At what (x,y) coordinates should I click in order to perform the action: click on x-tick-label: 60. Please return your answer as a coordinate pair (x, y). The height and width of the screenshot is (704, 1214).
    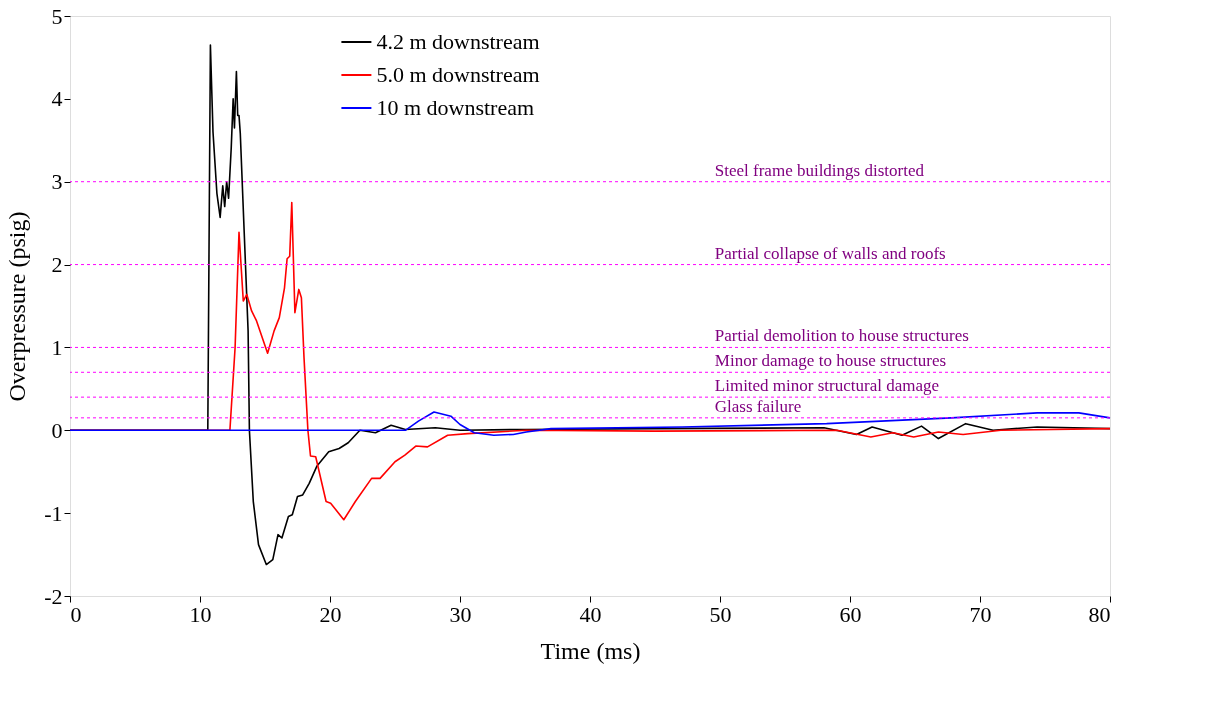
    Looking at the image, I should click on (850, 614).